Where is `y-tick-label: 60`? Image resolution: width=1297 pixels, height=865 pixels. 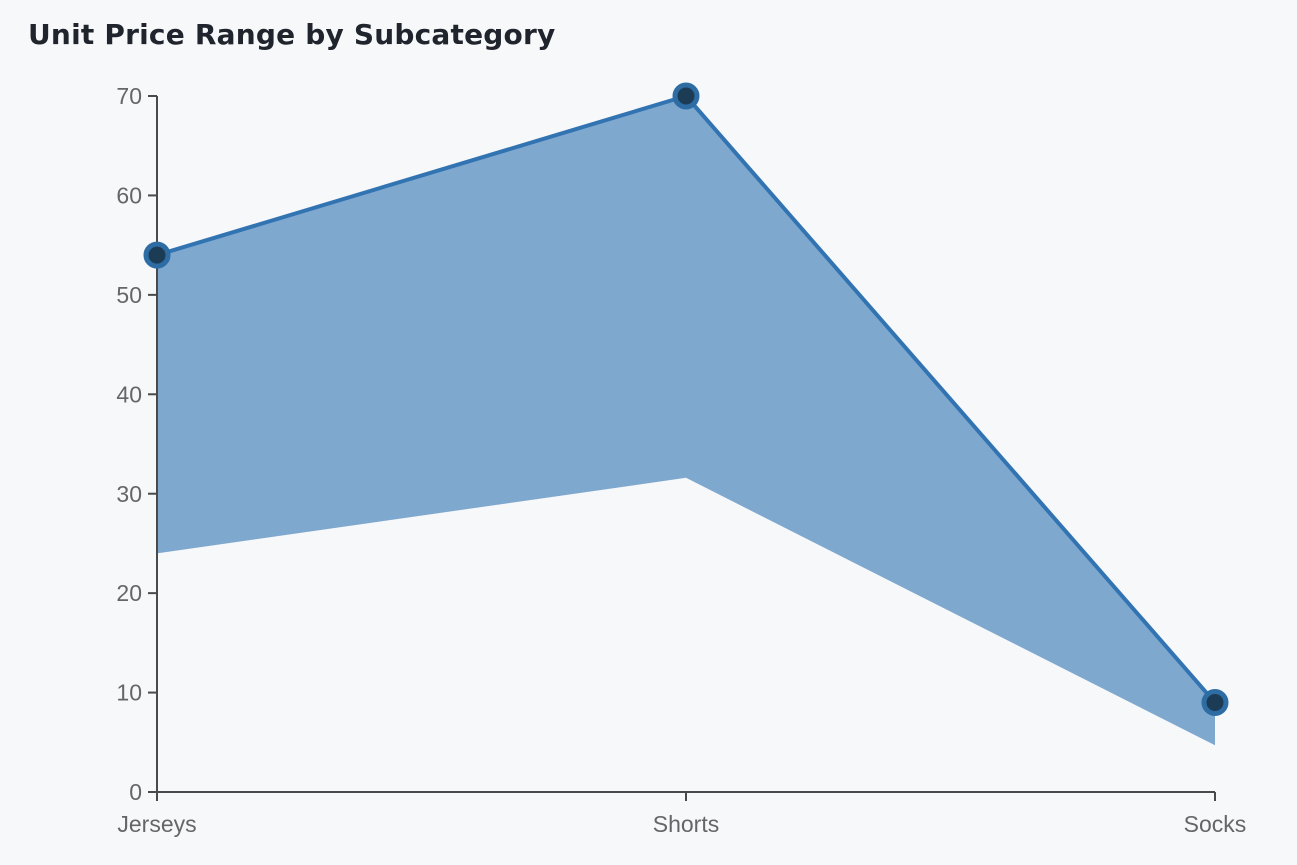 y-tick-label: 60 is located at coordinates (129, 195).